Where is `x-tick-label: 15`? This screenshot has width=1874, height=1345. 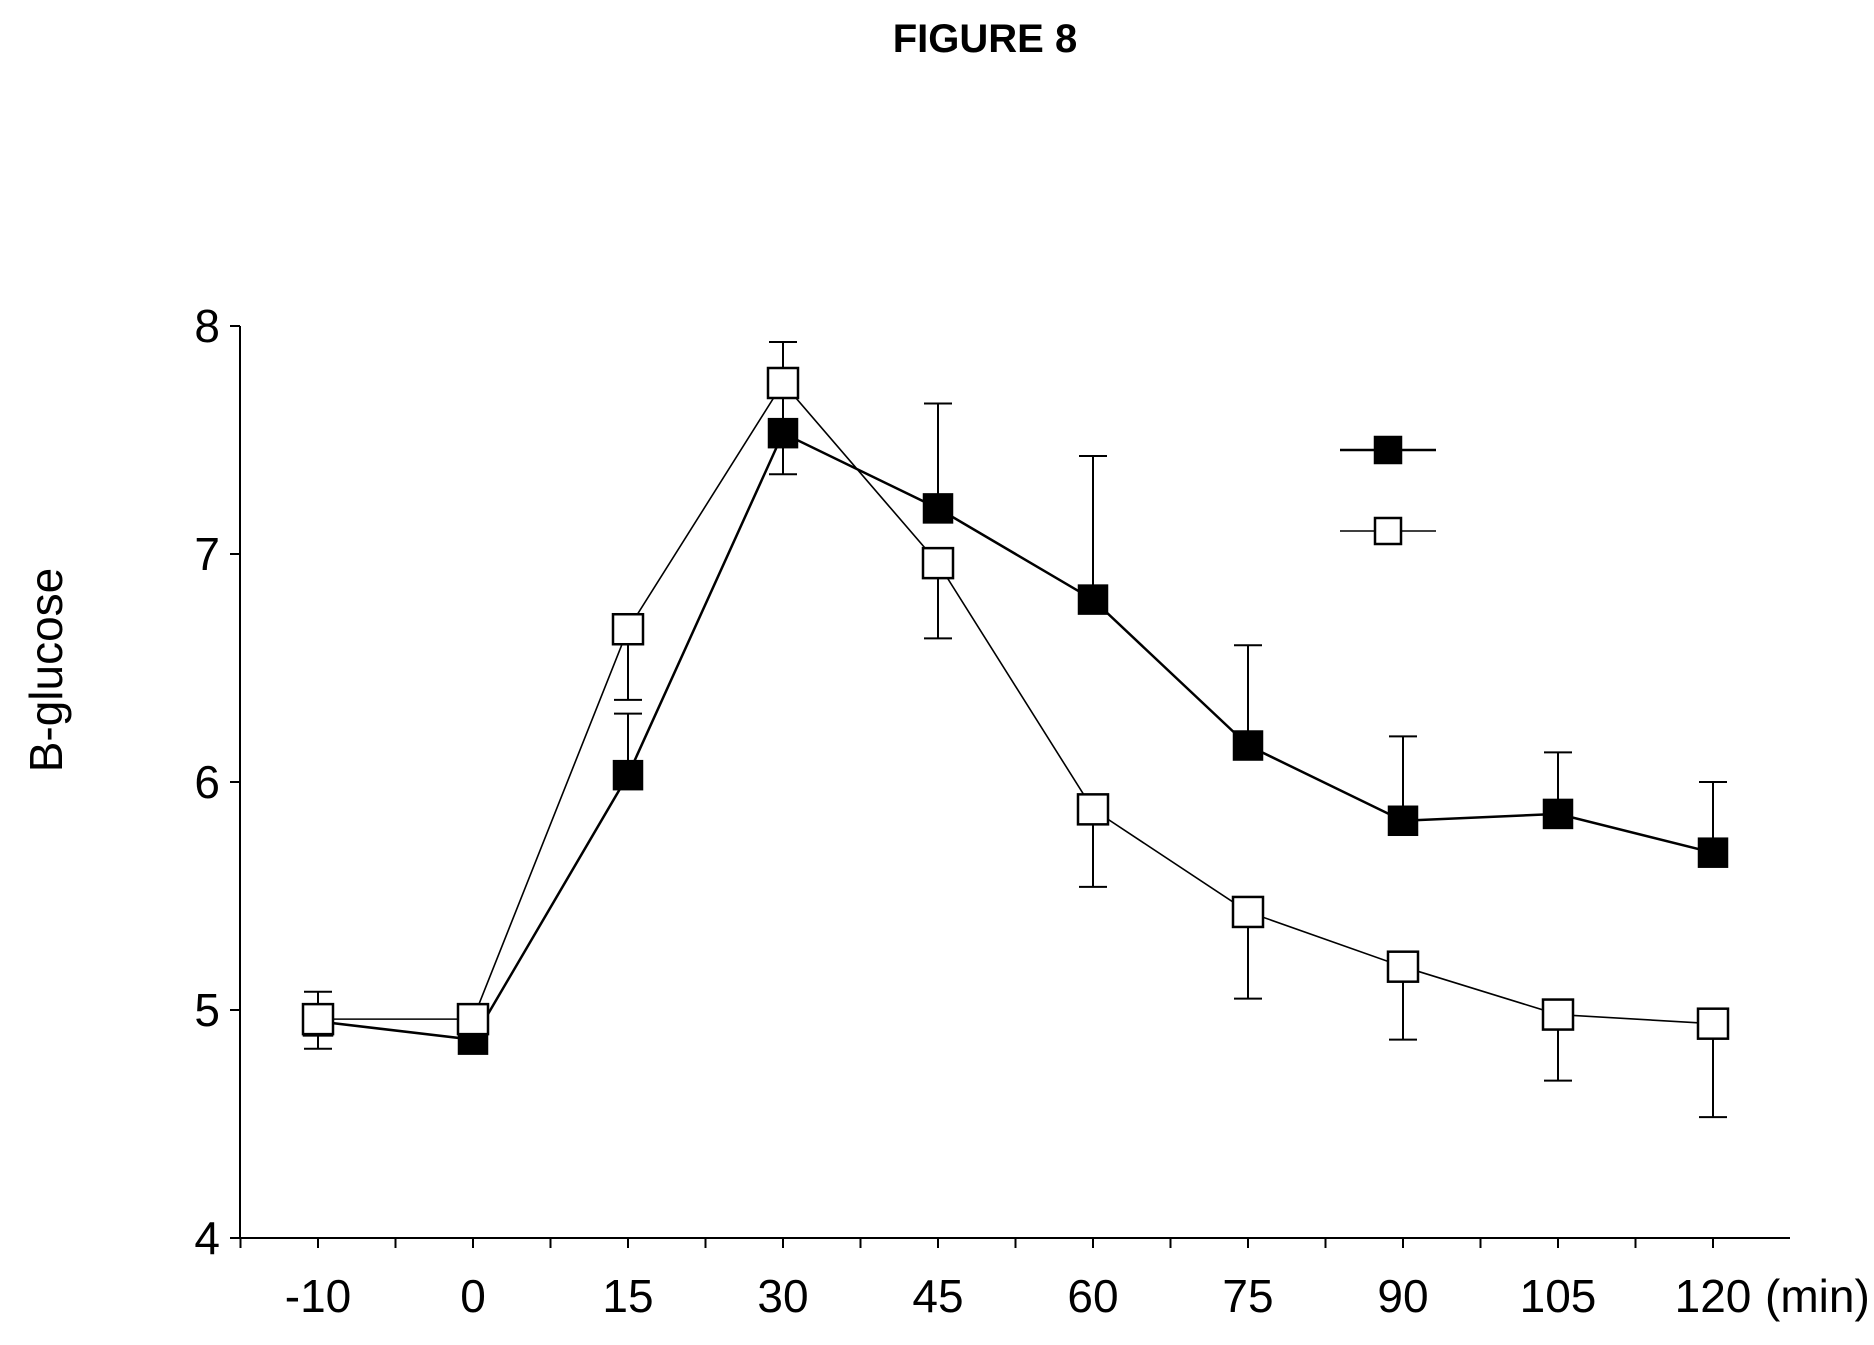
x-tick-label: 15 is located at coordinates (627, 1296).